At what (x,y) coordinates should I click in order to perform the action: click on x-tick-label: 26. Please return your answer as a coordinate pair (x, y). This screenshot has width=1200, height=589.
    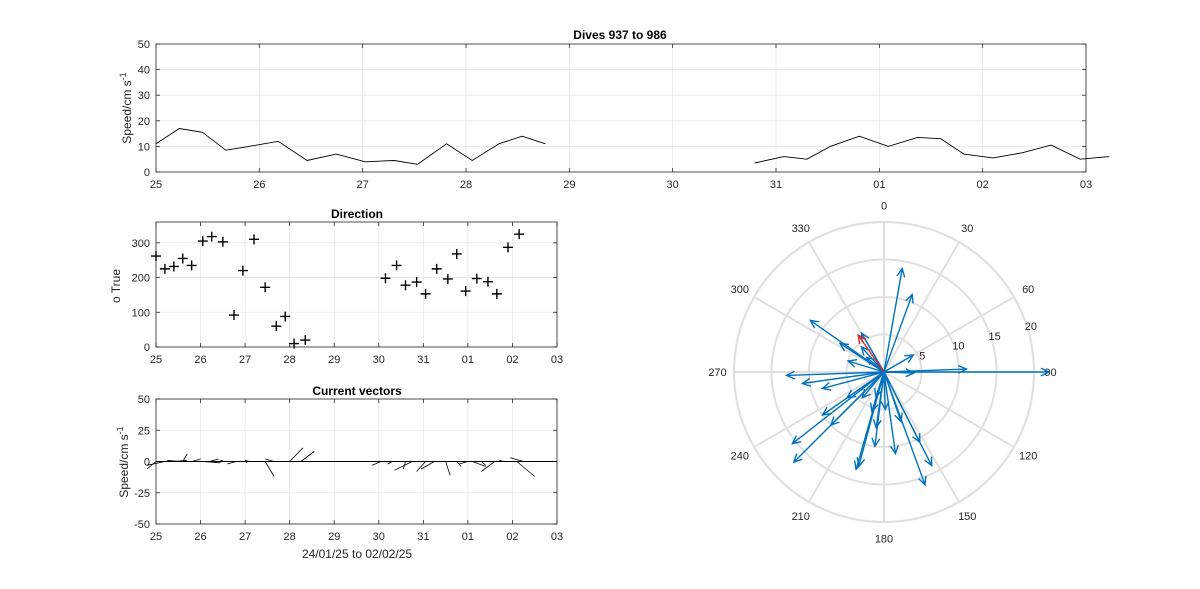
    Looking at the image, I should click on (200, 360).